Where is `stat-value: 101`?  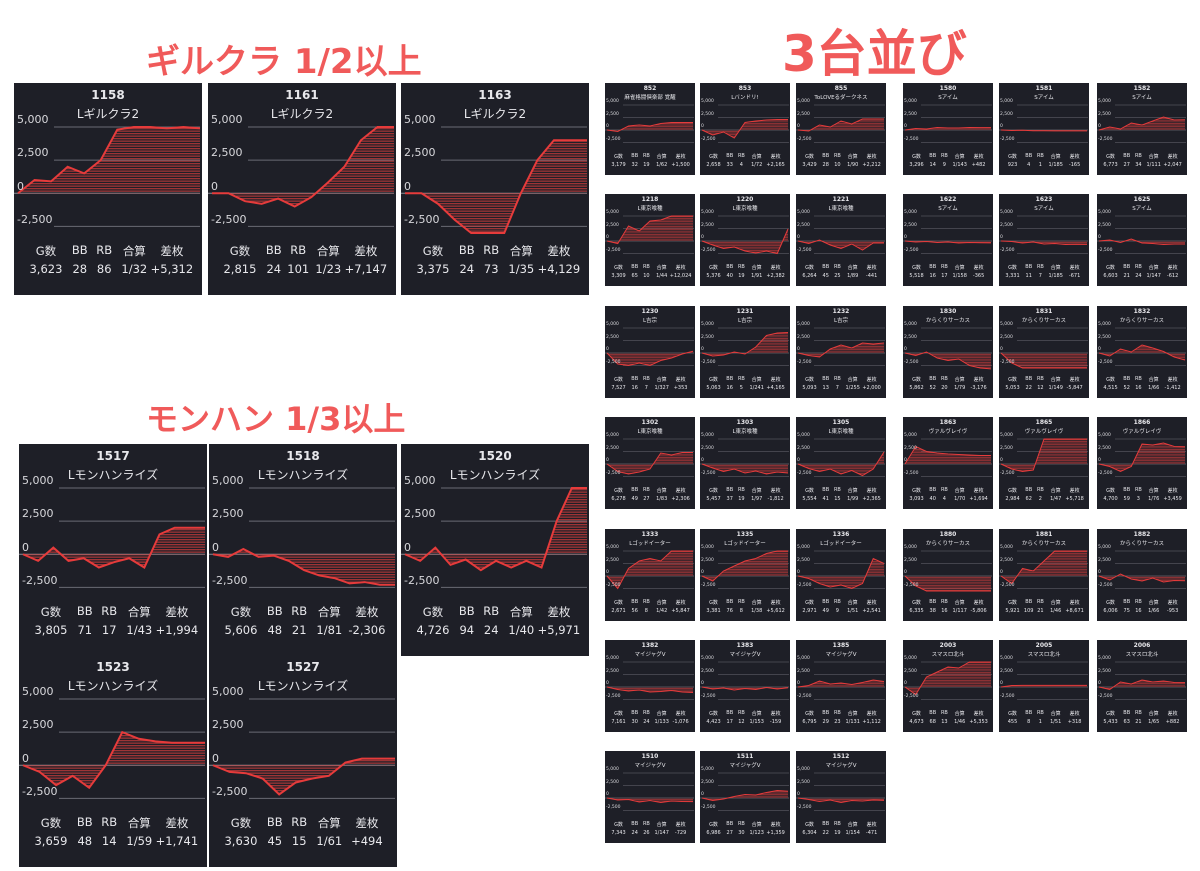
stat-value: 101 is located at coordinates (298, 269).